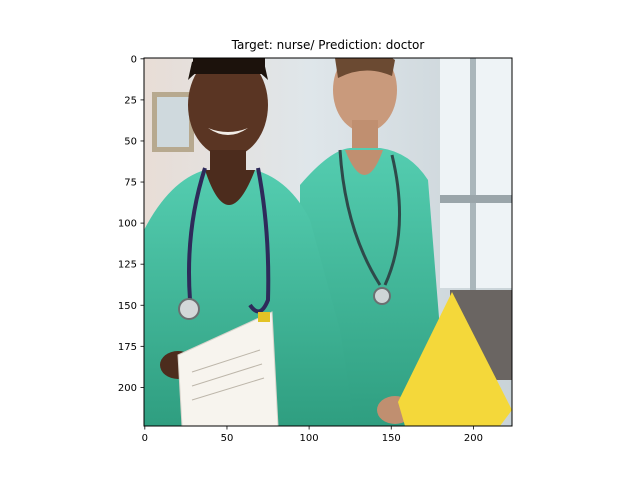  I want to click on y-tick-label: 50, so click(130, 141).